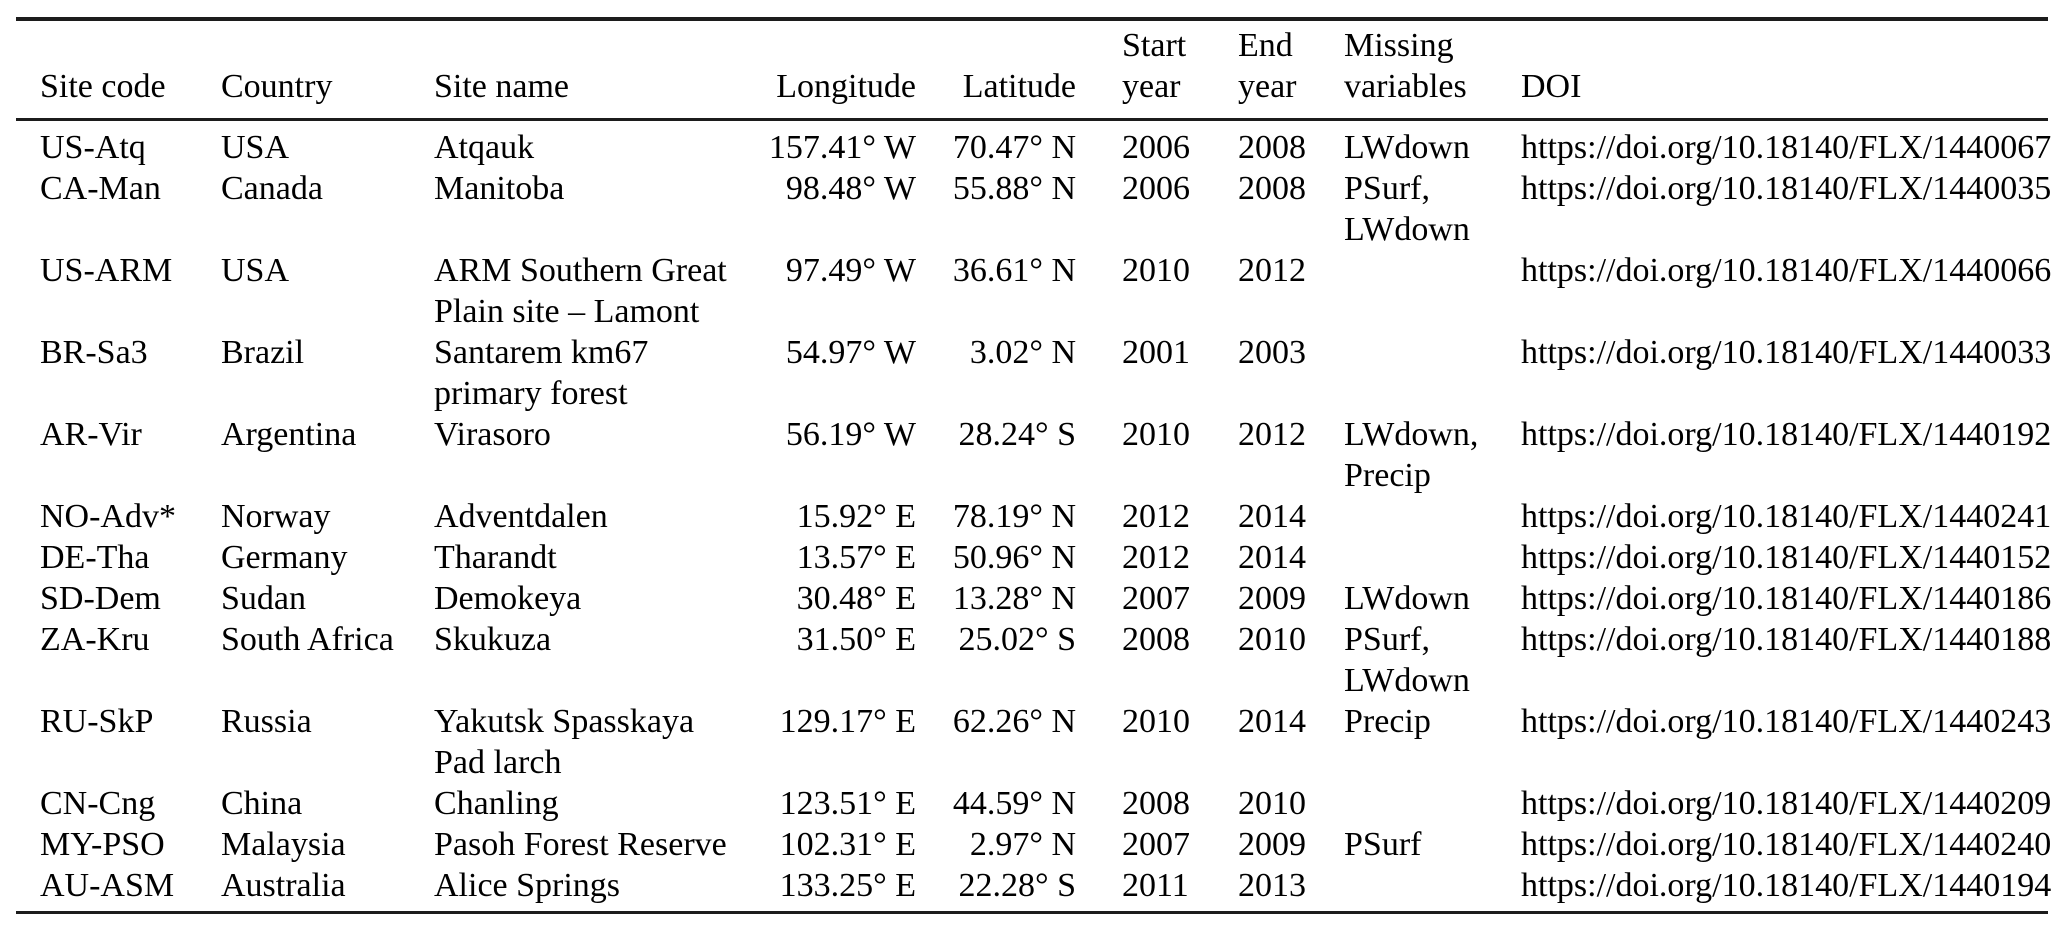  Describe the element at coordinates (1272, 885) in the screenshot. I see `cell-end-year: 2013` at that location.